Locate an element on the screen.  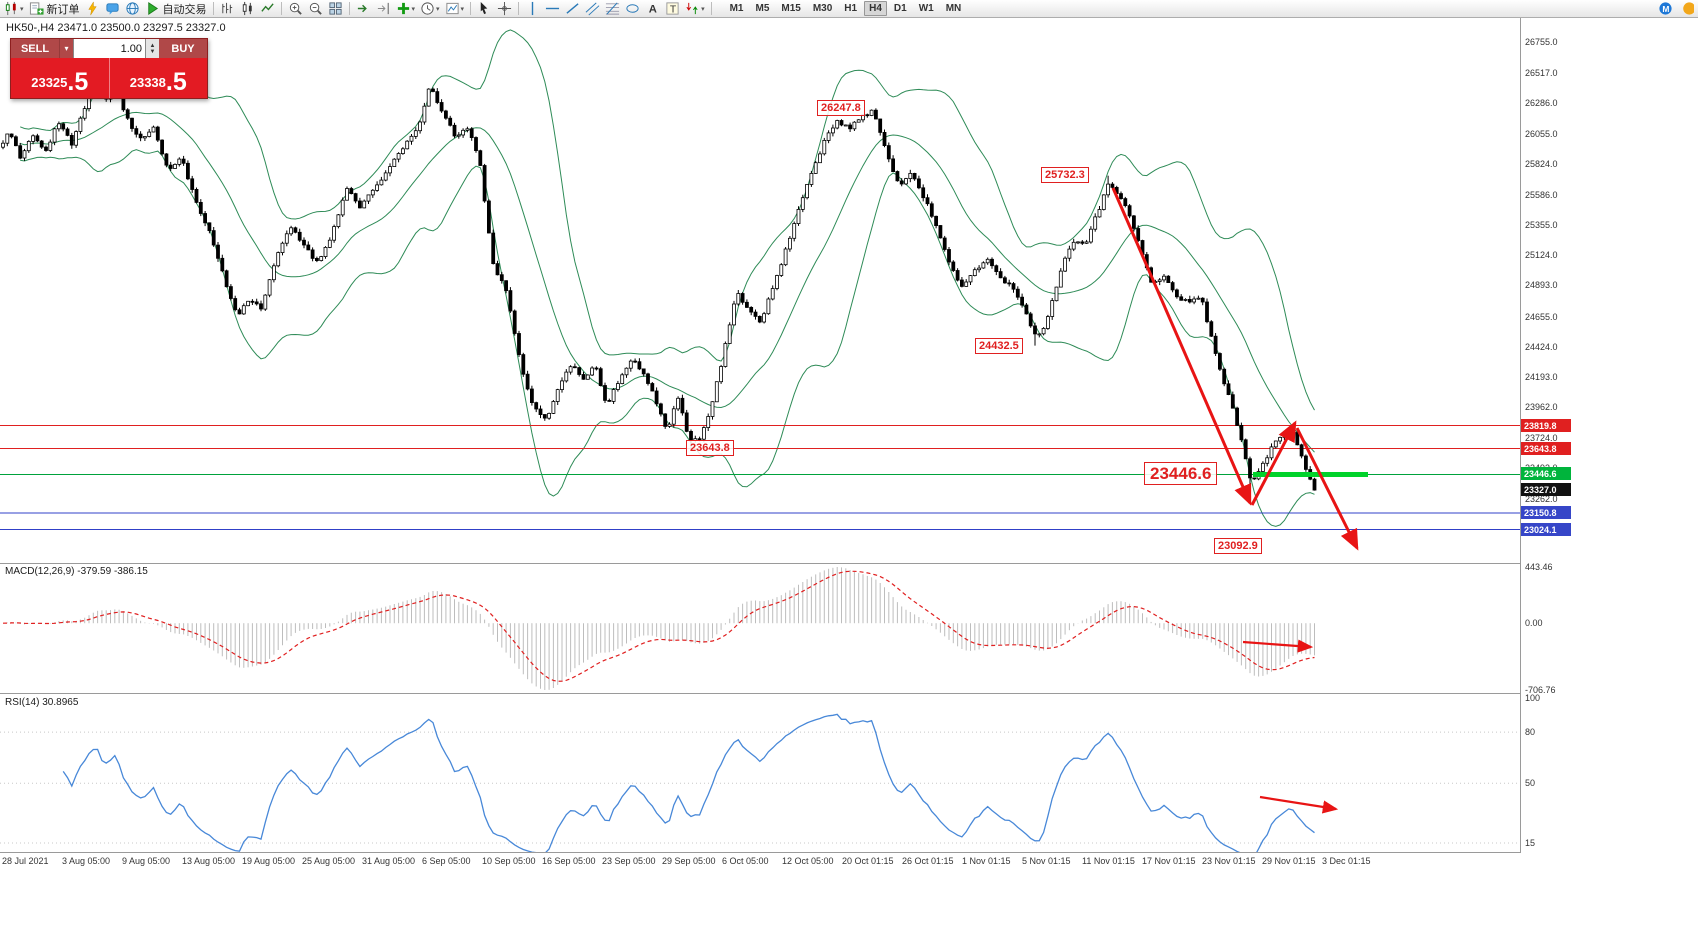
tile-windows-icon is located at coordinates (335, 9).